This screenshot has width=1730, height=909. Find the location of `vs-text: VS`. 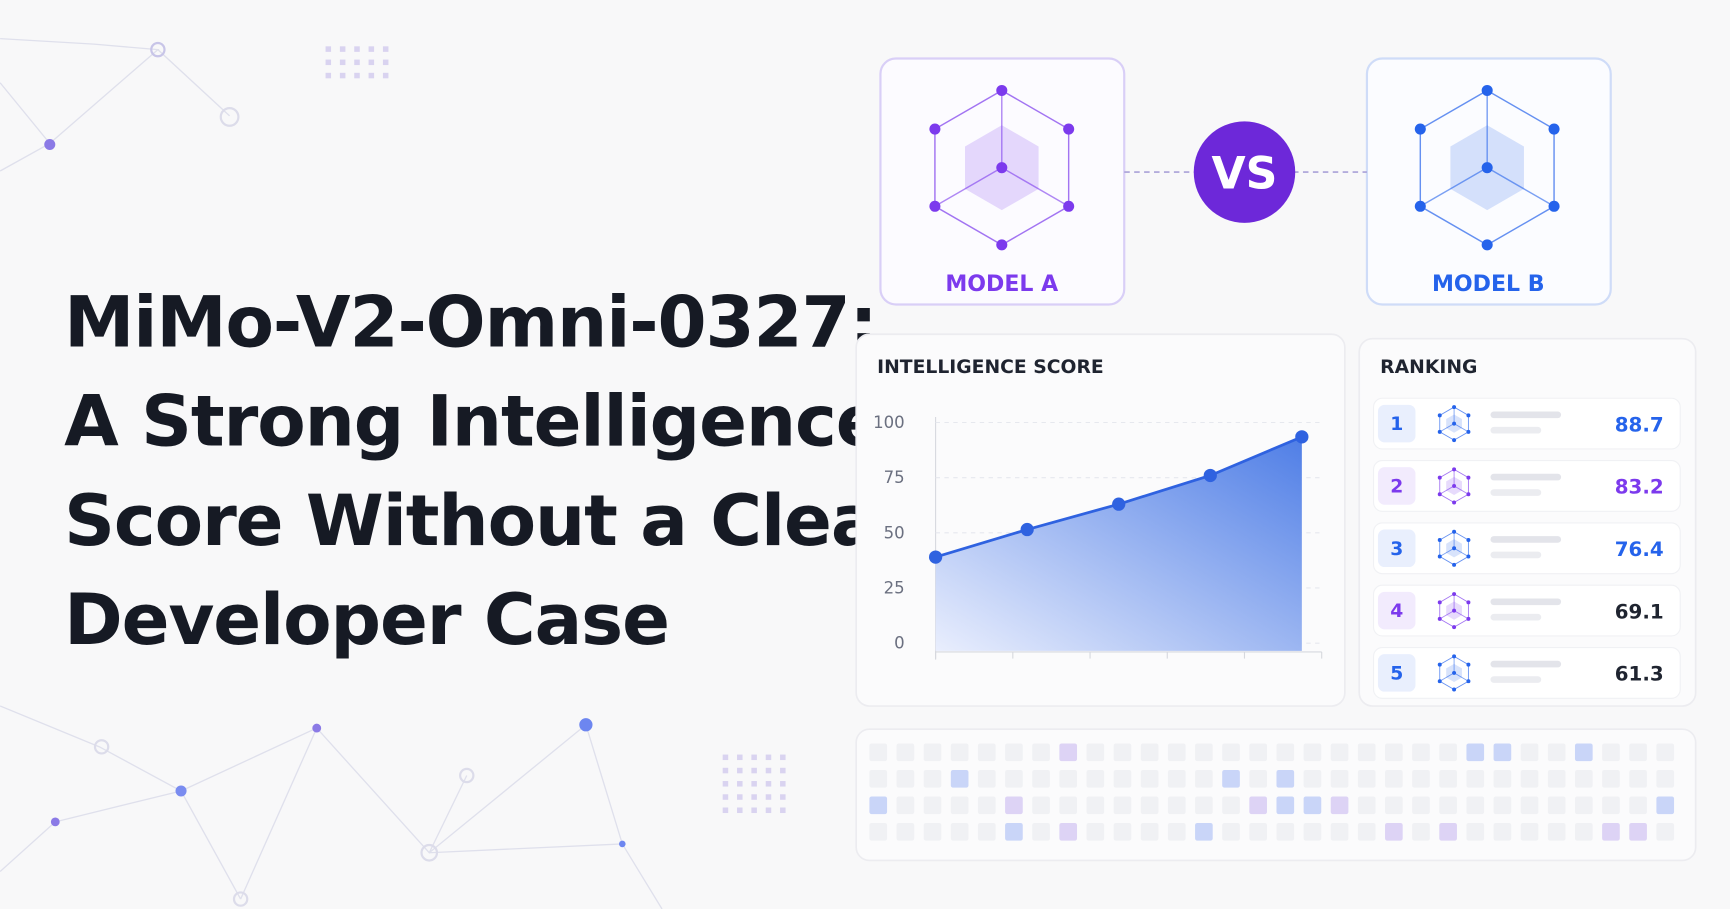

vs-text: VS is located at coordinates (1245, 174).